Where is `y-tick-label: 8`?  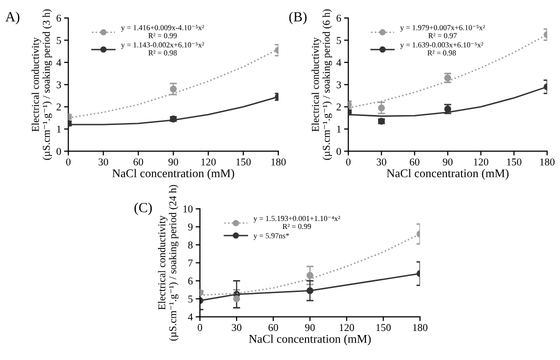
y-tick-label: 8 is located at coordinates (190, 245).